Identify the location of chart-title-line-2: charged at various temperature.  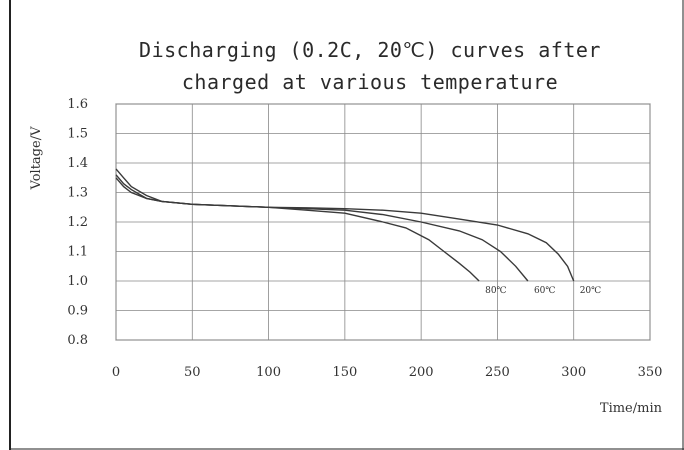
(370, 82).